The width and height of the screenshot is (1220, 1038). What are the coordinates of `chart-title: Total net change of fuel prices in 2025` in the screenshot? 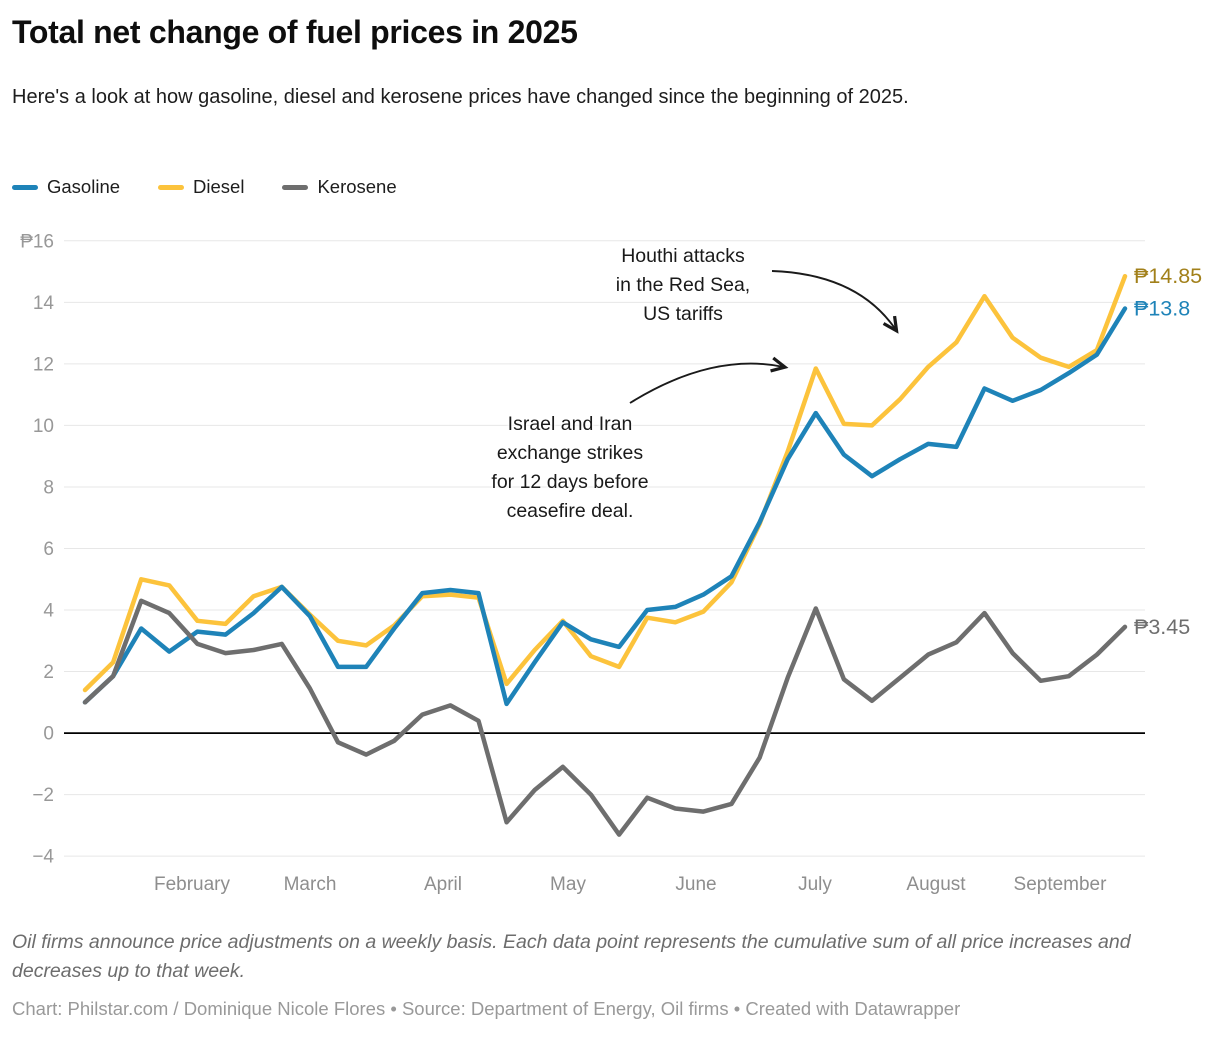 It's located at (295, 32).